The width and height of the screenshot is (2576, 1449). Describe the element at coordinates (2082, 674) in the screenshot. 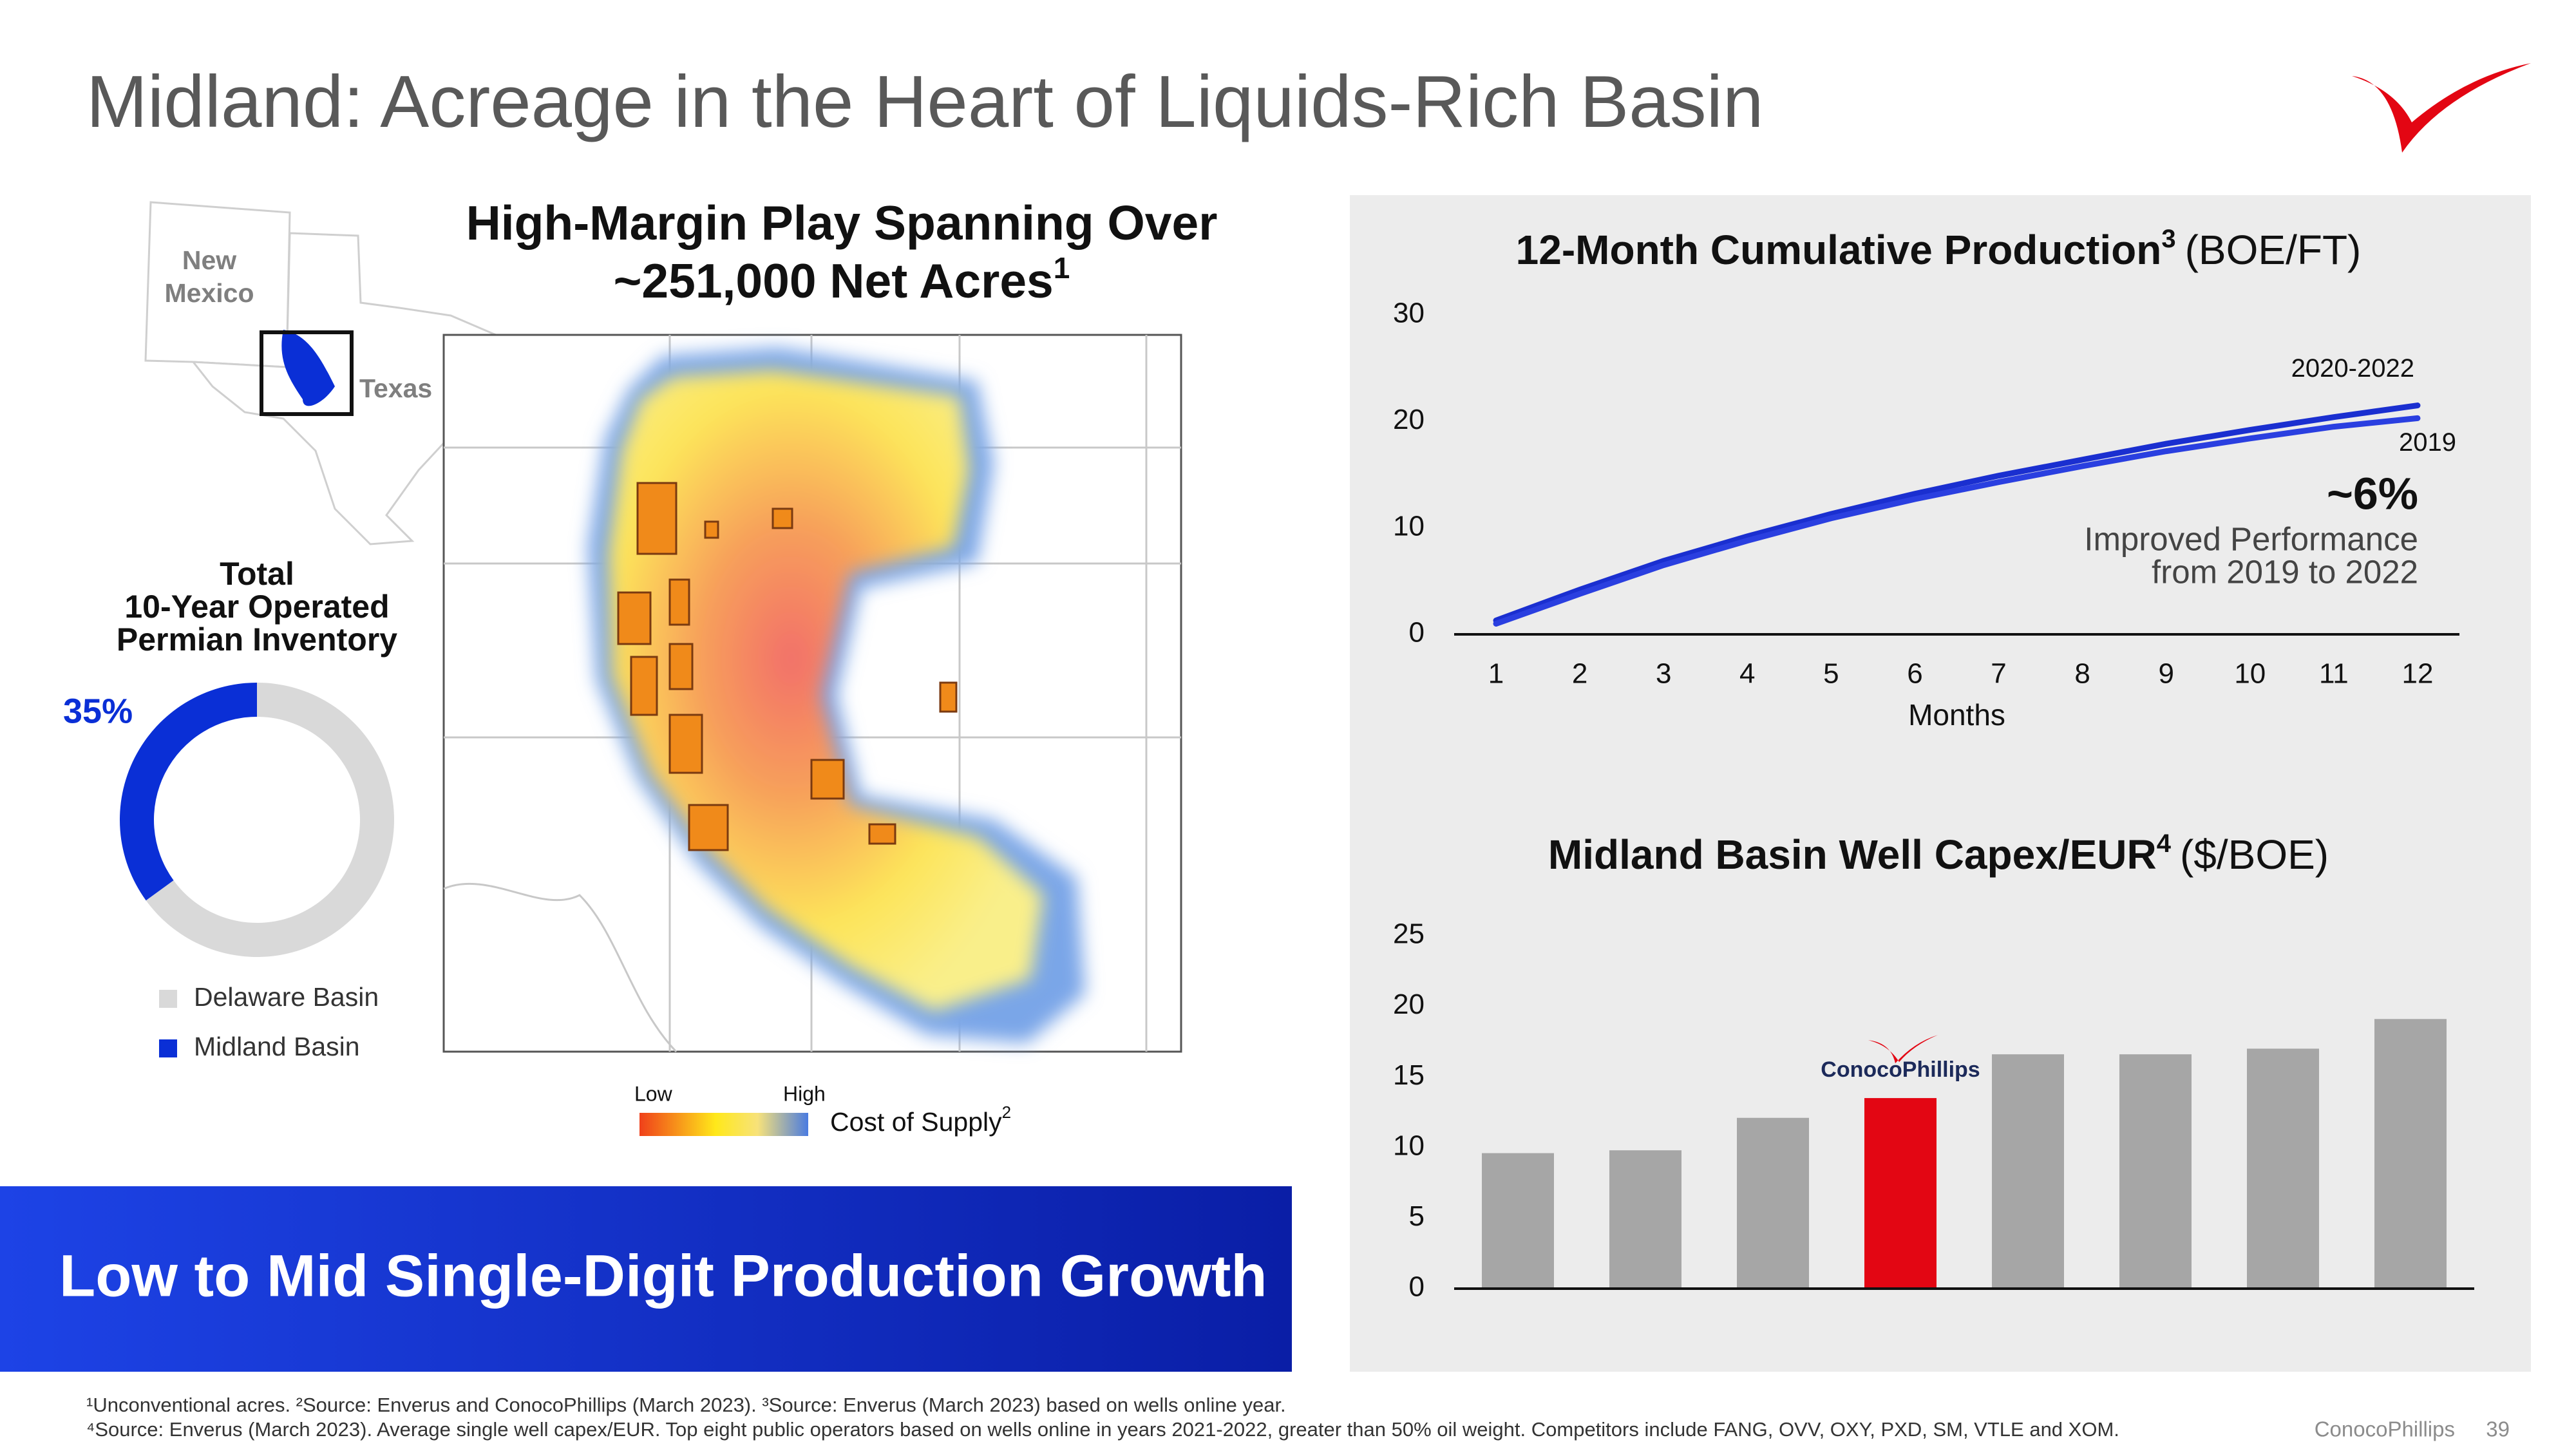

I see `x-tick-label: 8` at that location.